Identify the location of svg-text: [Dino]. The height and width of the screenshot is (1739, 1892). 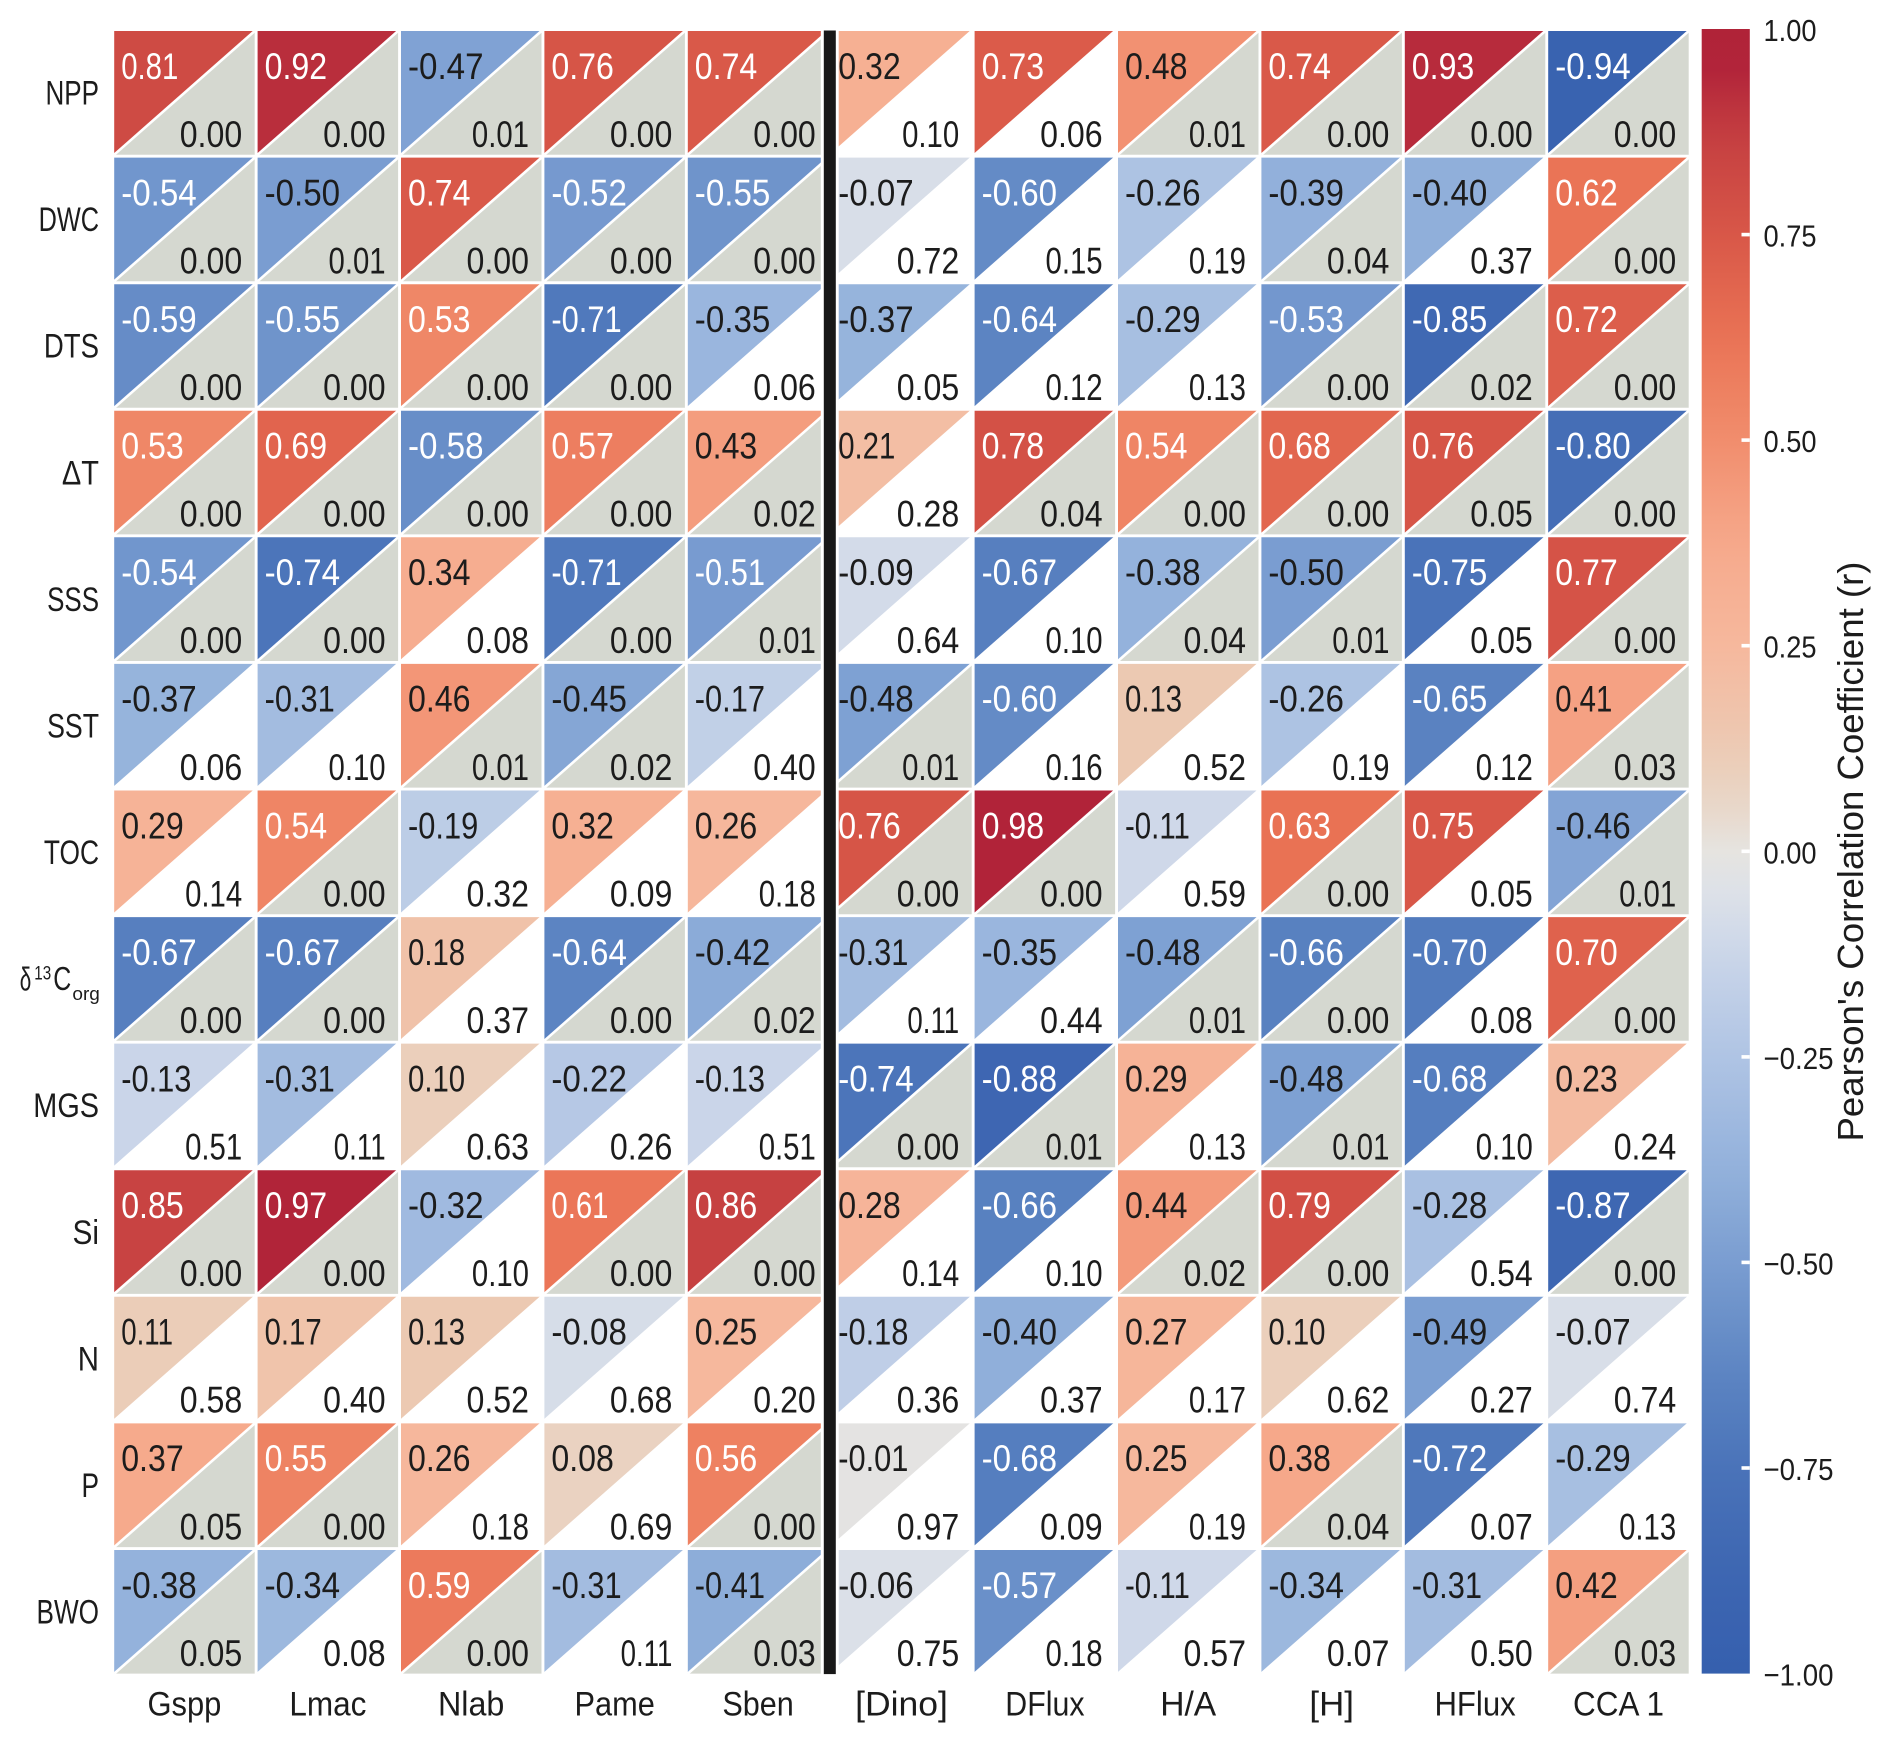
(901, 1705).